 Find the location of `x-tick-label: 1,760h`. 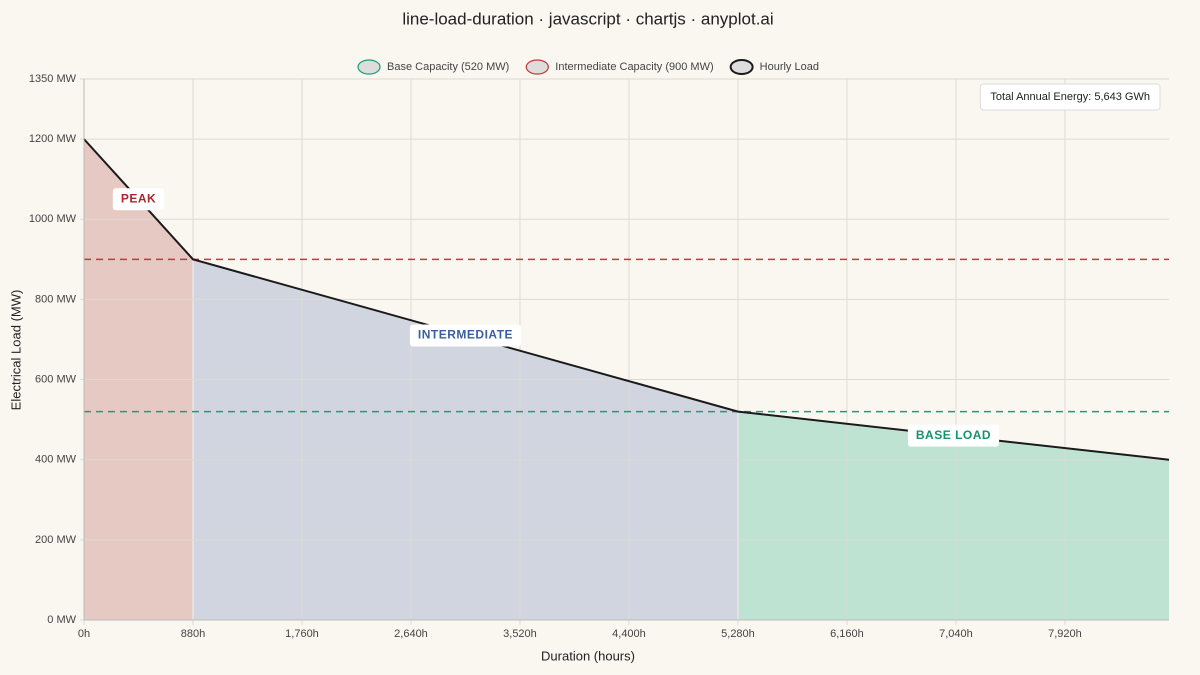

x-tick-label: 1,760h is located at coordinates (302, 634).